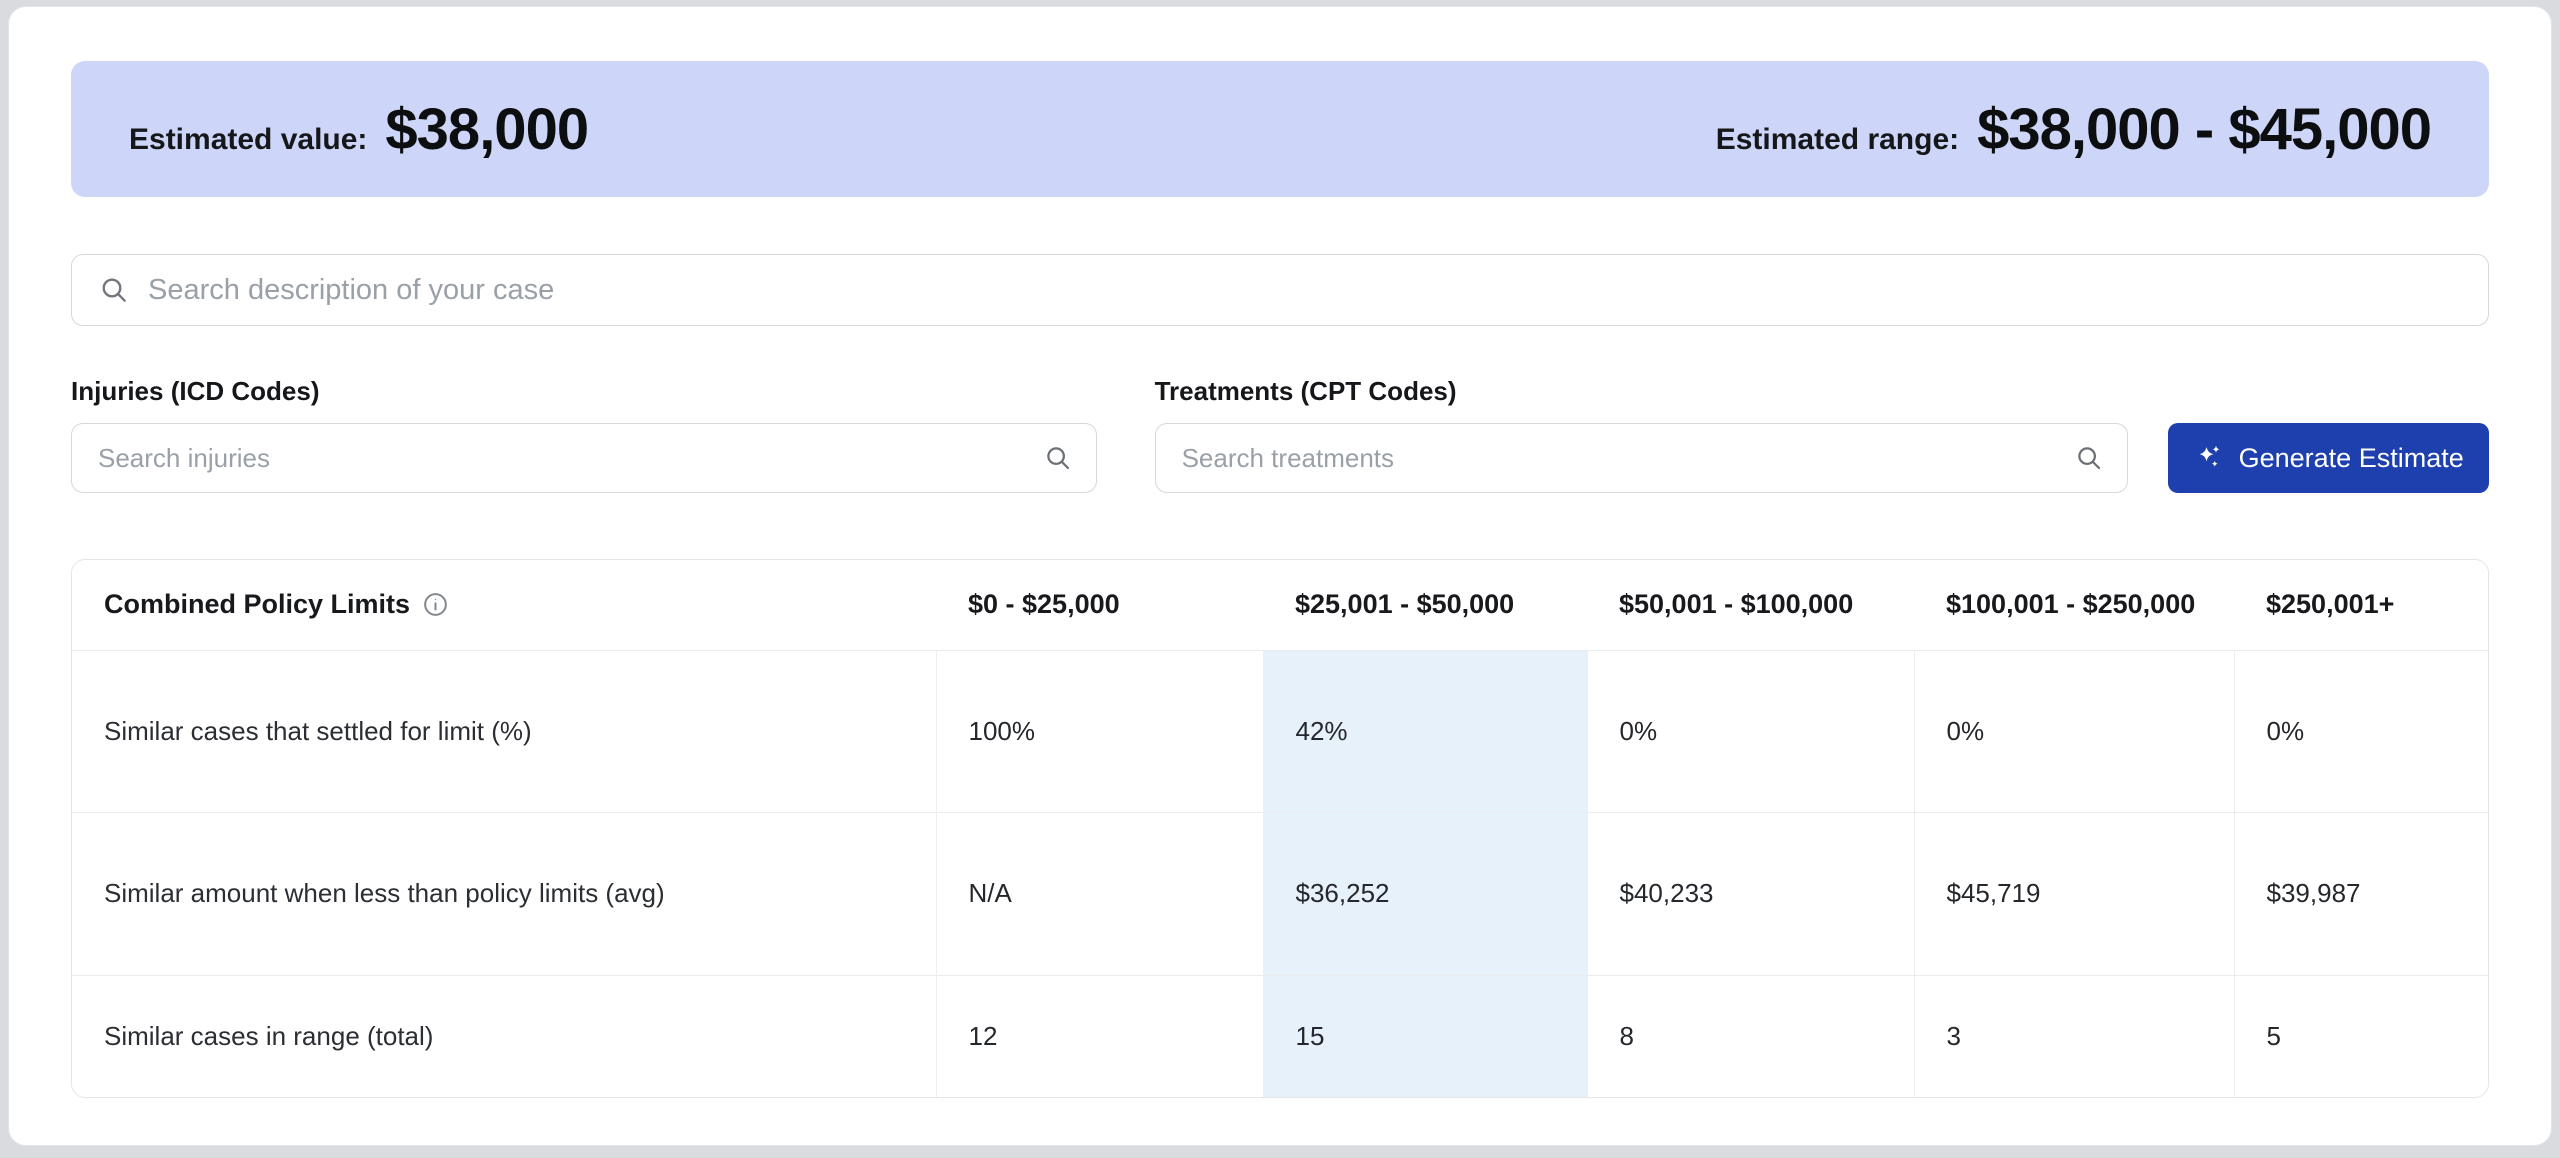  What do you see at coordinates (1837, 139) in the screenshot?
I see `estimated-range-label: Estimated range:` at bounding box center [1837, 139].